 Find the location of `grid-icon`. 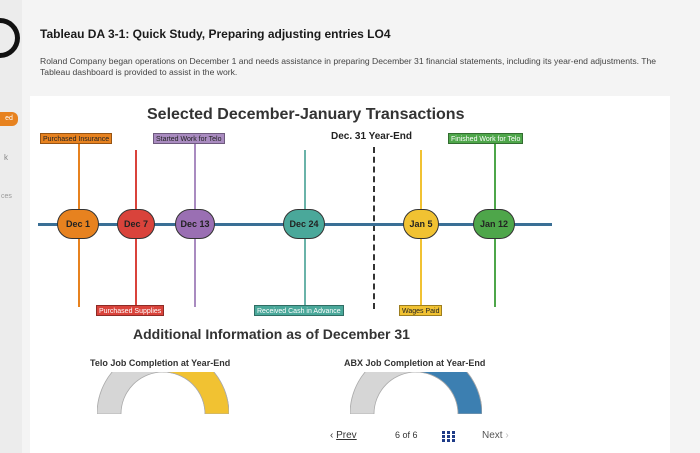

grid-icon is located at coordinates (448, 436).